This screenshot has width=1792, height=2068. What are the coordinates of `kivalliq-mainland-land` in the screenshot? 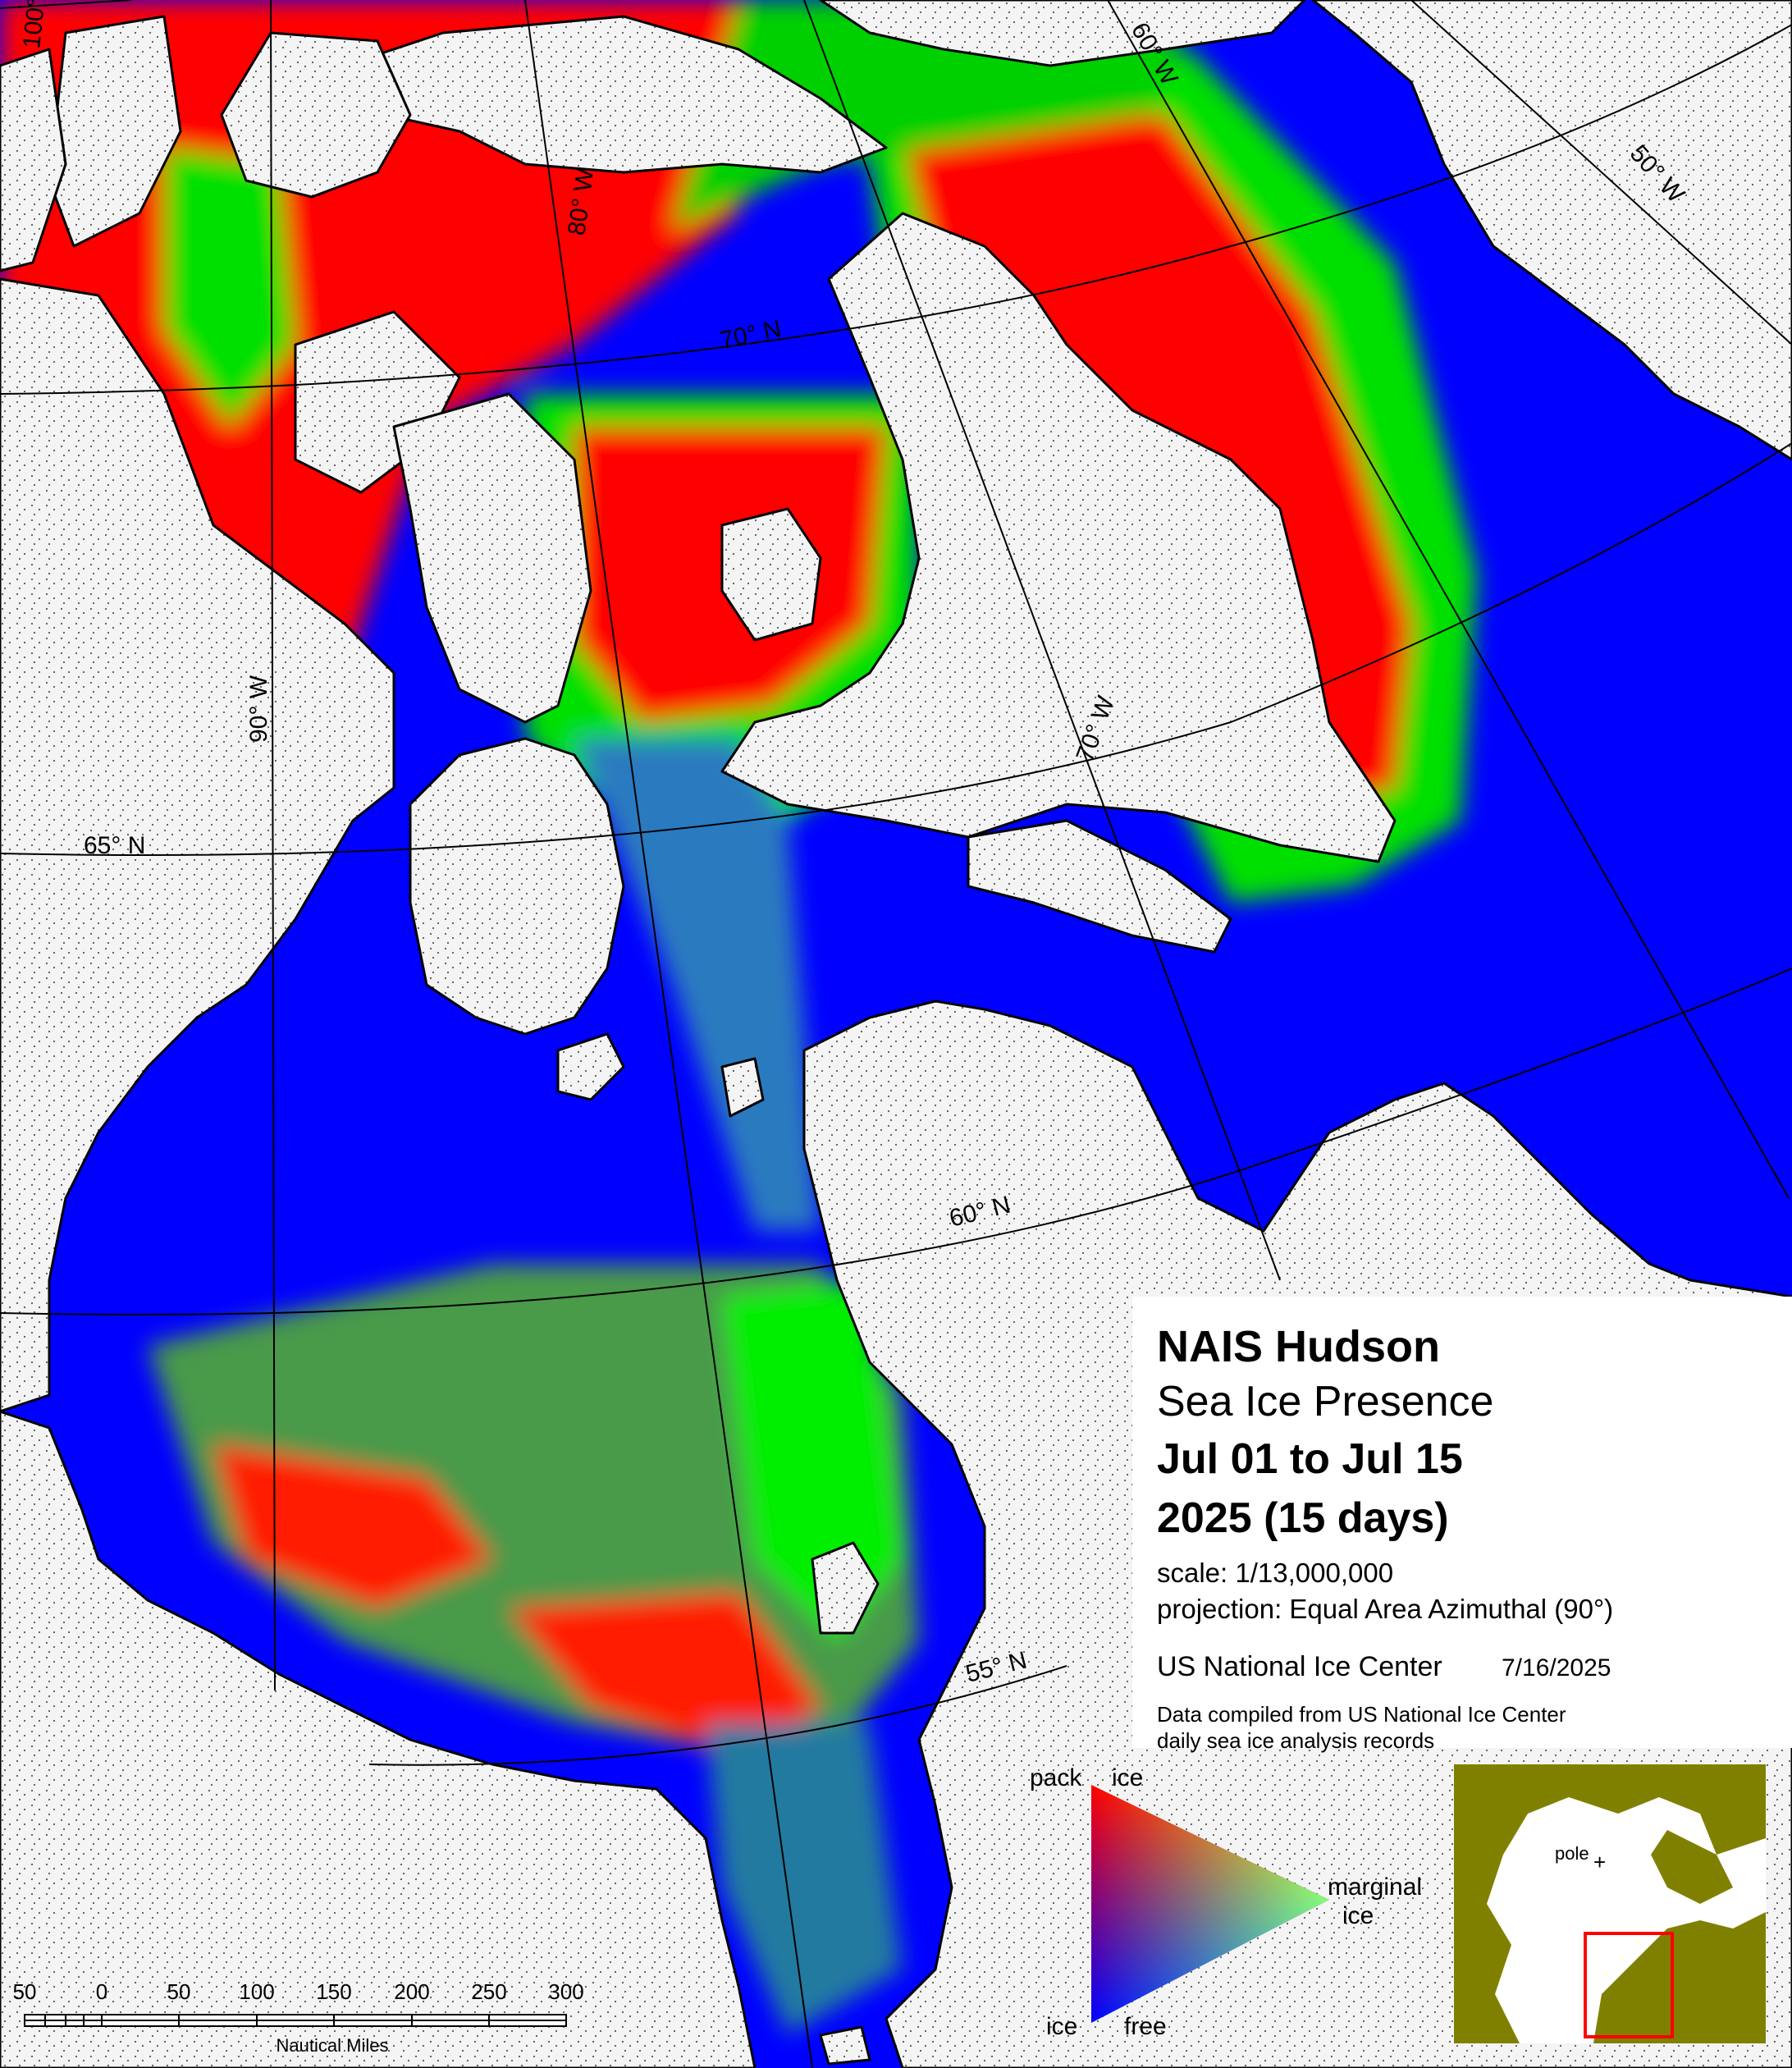 It's located at (197, 845).